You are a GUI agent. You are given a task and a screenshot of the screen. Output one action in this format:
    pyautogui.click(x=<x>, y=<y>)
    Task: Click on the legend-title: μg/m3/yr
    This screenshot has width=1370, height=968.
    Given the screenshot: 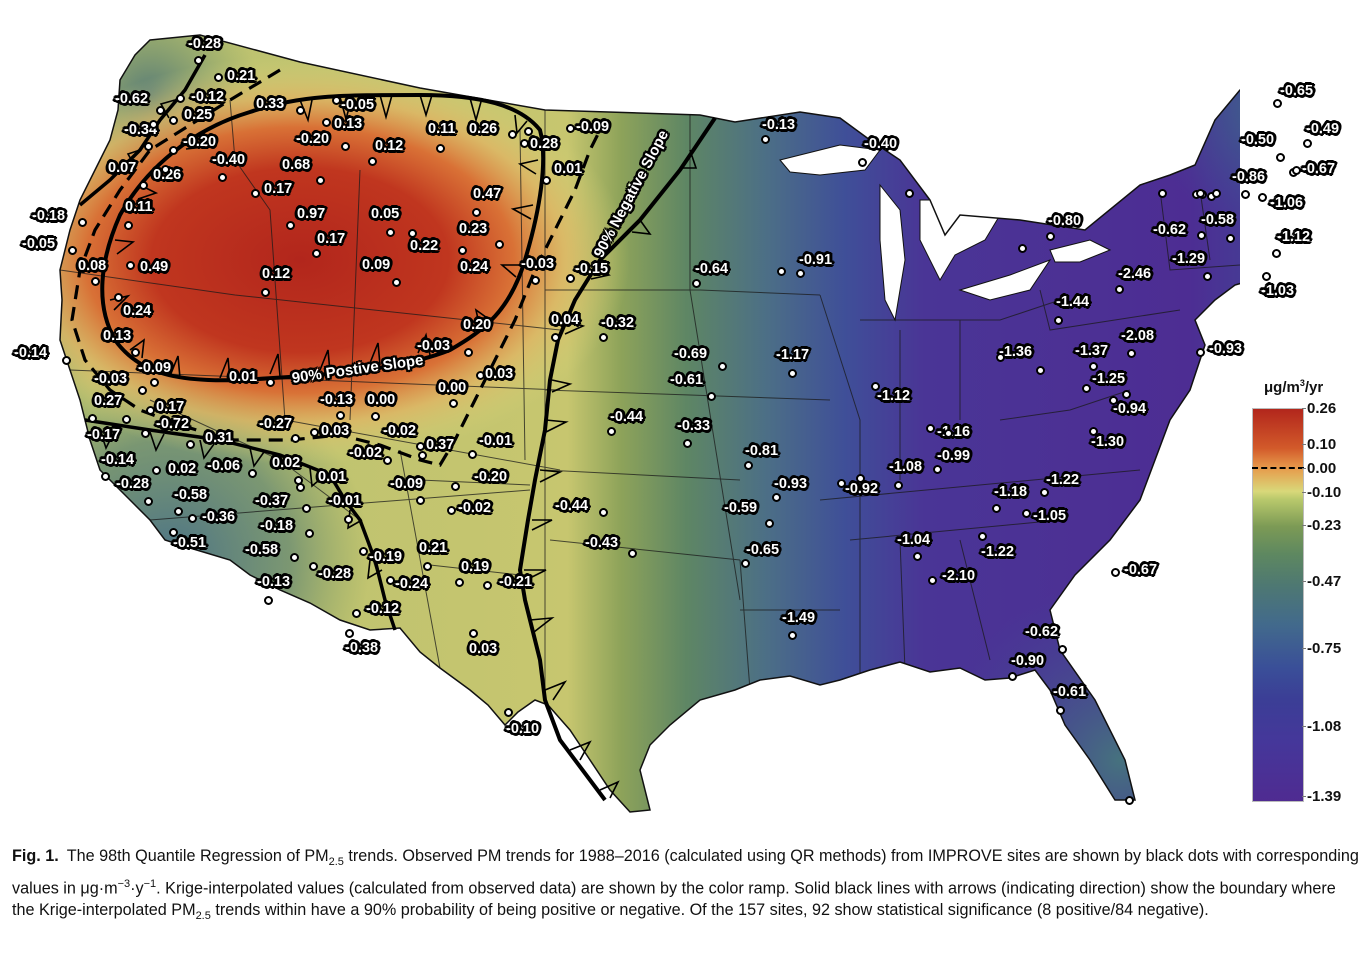 What is the action you would take?
    pyautogui.click(x=1294, y=387)
    